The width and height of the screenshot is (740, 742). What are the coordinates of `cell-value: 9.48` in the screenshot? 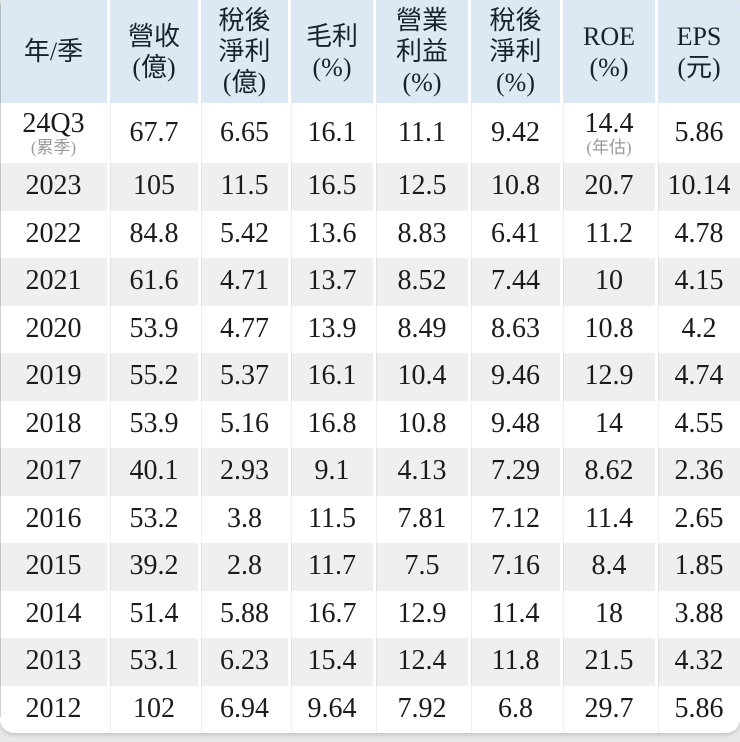 It's located at (515, 423).